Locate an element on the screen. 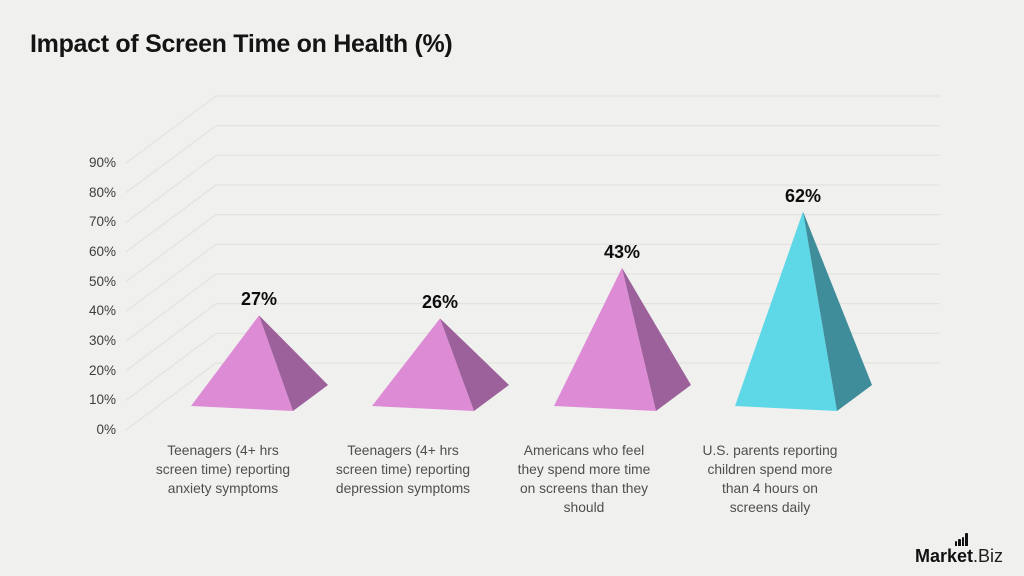 The height and width of the screenshot is (576, 1024). chart-title: Impact of Screen Time on Health (%) is located at coordinates (241, 44).